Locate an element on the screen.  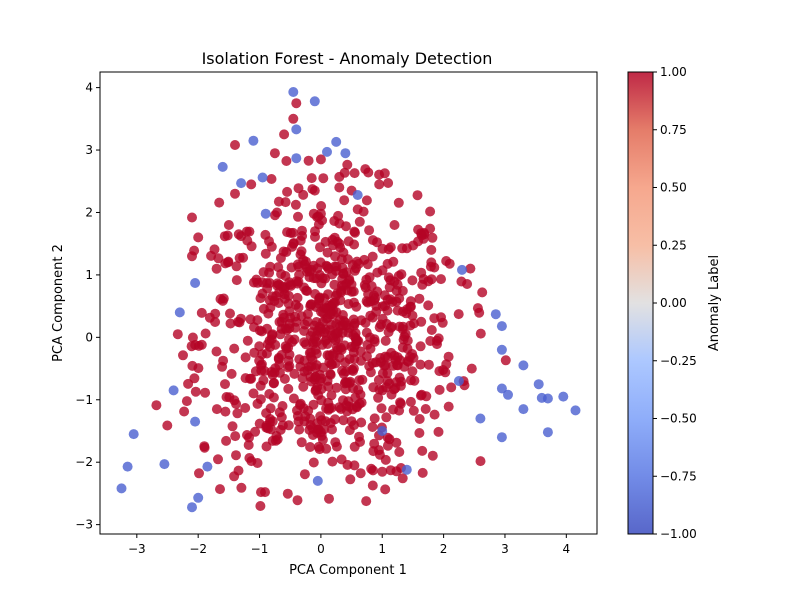
x-tick-label: −3 is located at coordinates (137, 549).